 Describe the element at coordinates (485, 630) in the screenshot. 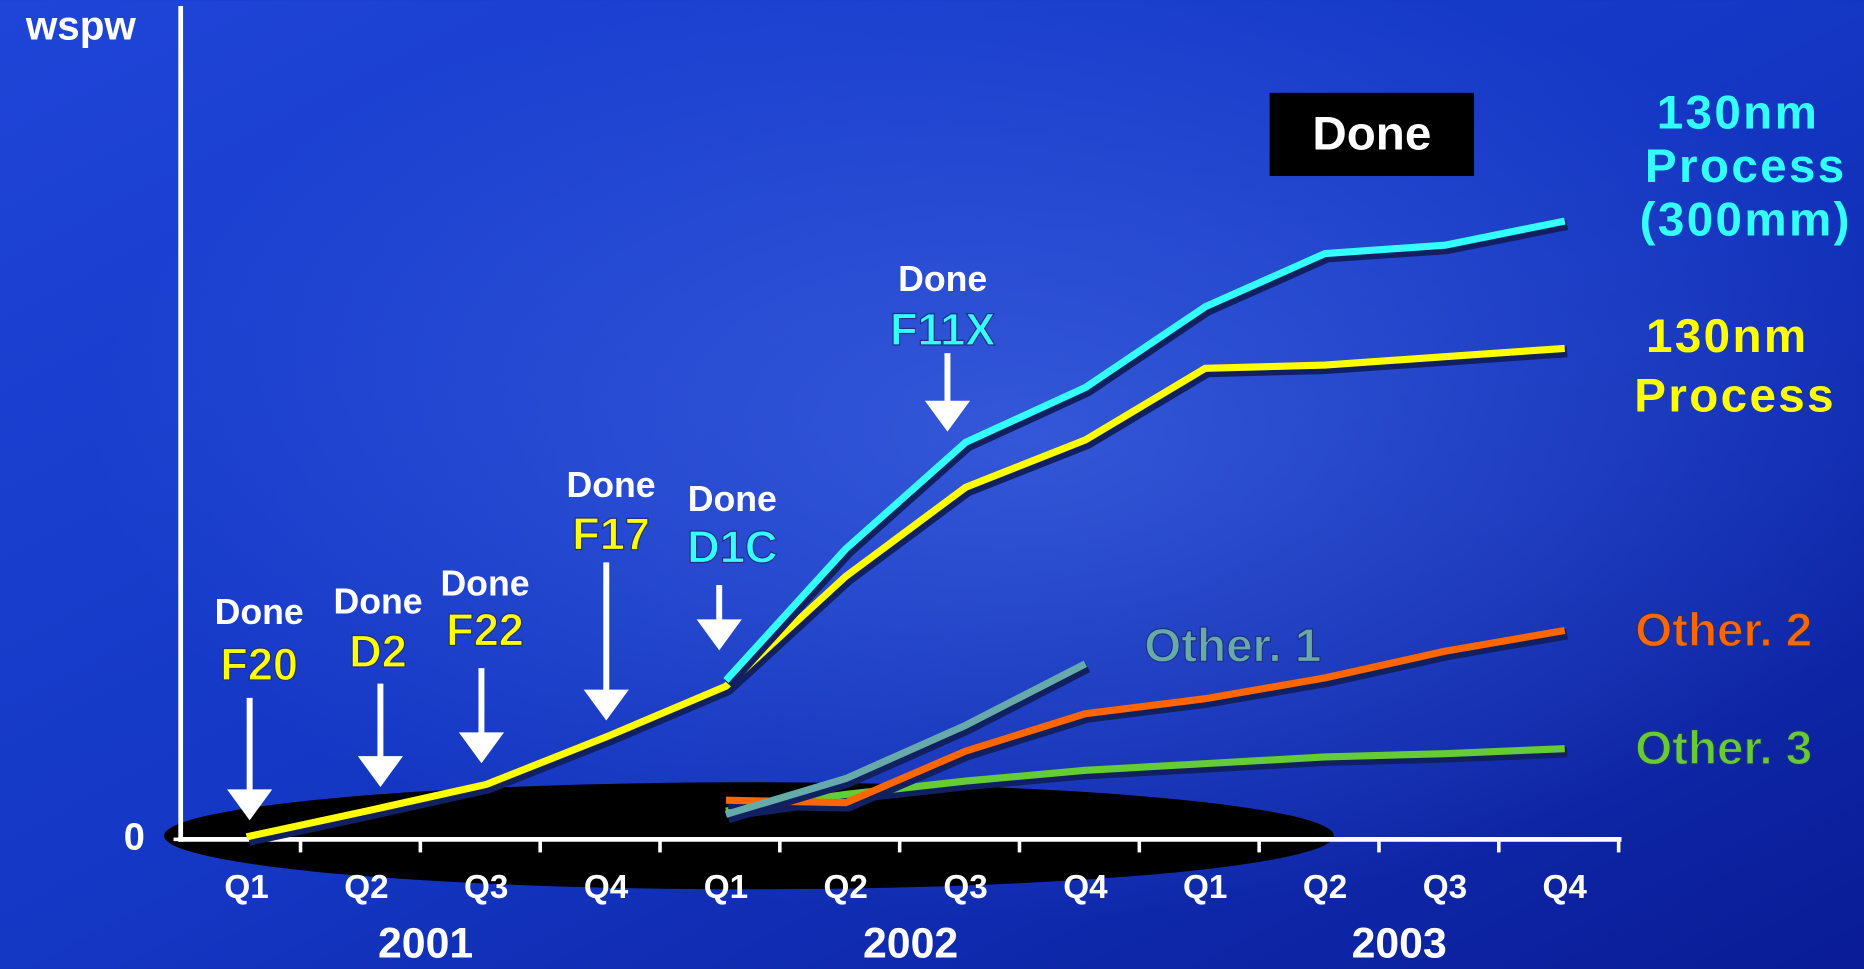

I see `milestone-name: F22` at that location.